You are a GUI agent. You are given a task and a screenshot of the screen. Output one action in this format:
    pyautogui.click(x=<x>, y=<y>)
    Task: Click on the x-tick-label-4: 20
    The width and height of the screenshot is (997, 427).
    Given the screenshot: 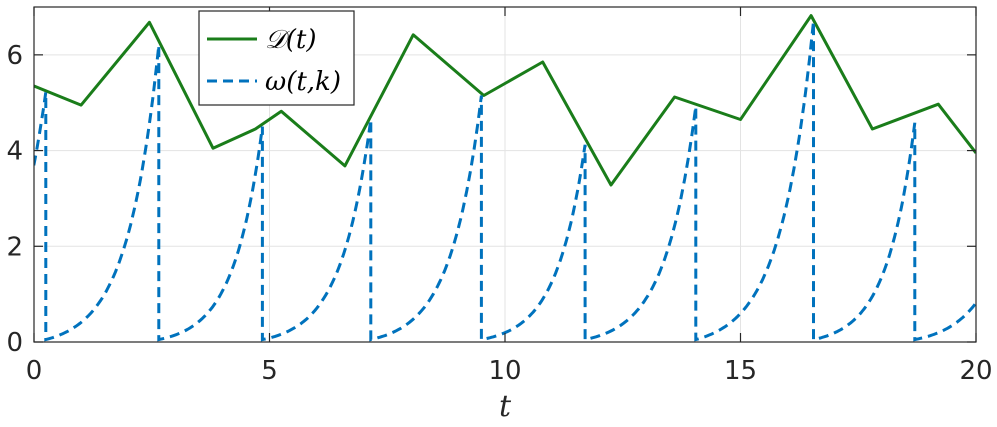 What is the action you would take?
    pyautogui.click(x=975, y=371)
    